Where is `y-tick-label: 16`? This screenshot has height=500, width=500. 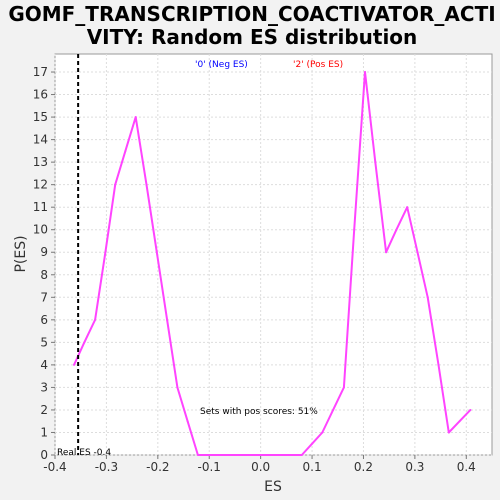
y-tick-label: 16 is located at coordinates (40, 95).